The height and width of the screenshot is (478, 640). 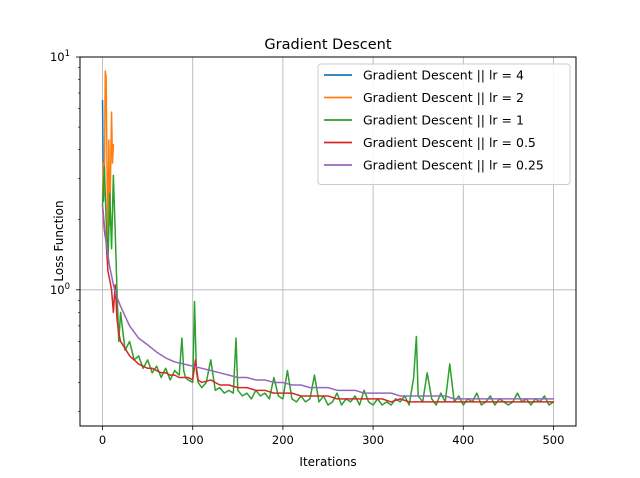 What do you see at coordinates (443, 97) in the screenshot?
I see `legend-label: Gradient Descent || lr = 2` at bounding box center [443, 97].